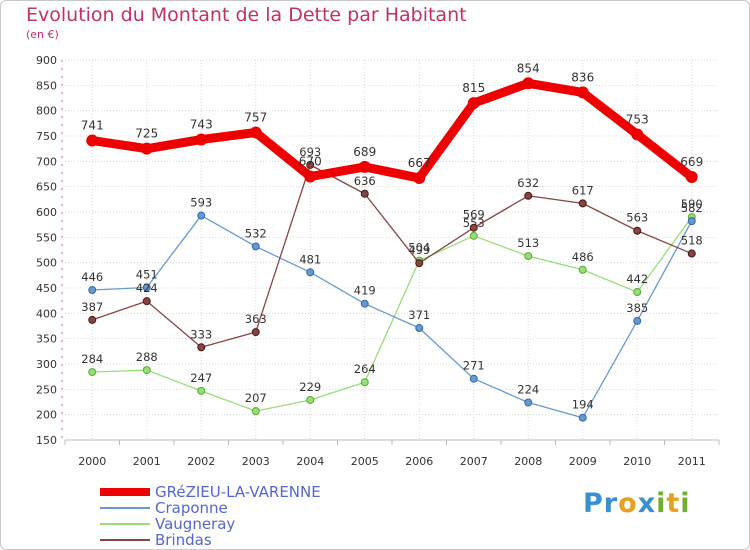 This screenshot has height=550, width=750. Describe the element at coordinates (365, 369) in the screenshot. I see `data-label: 264` at that location.